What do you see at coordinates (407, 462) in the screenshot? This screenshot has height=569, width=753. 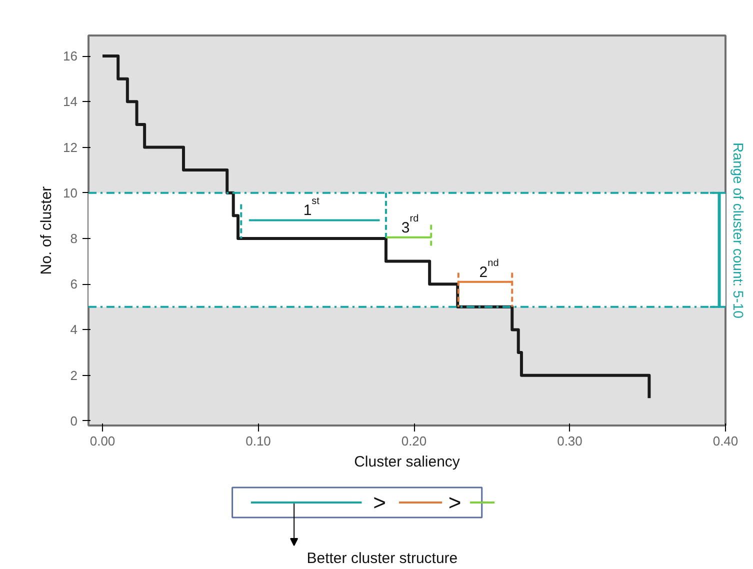 I see `x-axis-title: Cluster saliency` at bounding box center [407, 462].